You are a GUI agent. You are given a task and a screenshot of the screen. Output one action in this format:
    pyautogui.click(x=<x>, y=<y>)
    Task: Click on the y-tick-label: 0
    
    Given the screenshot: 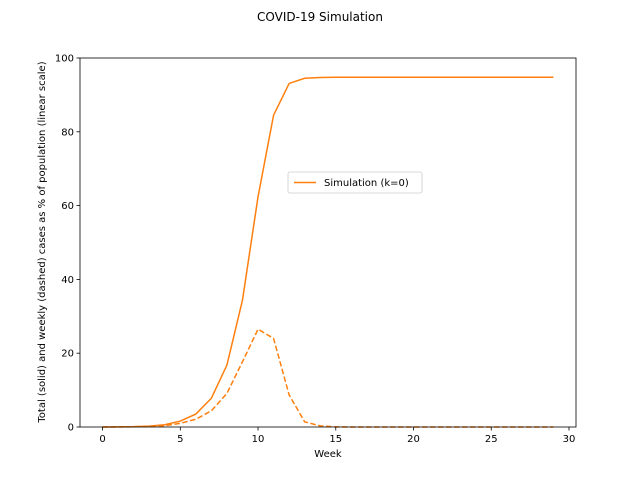 What is the action you would take?
    pyautogui.click(x=71, y=428)
    